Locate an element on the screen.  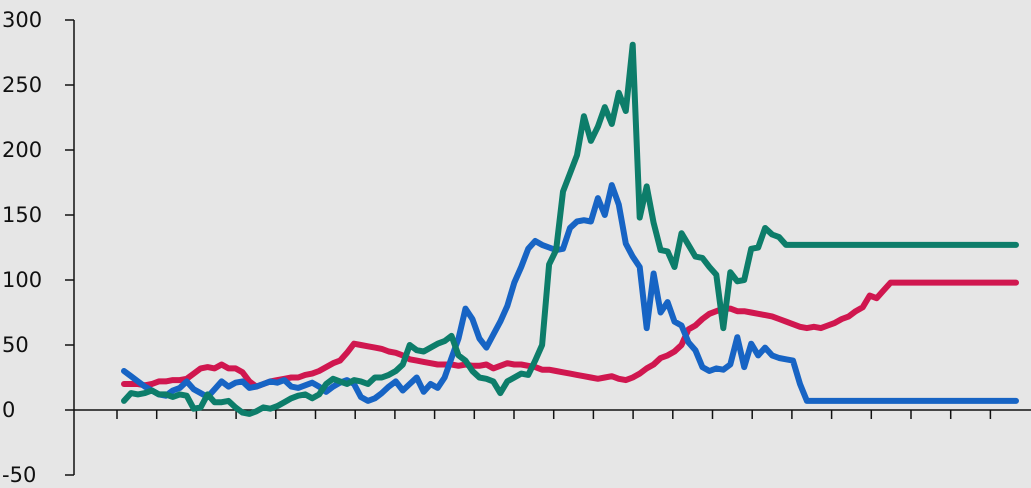
y-tick-label: 100 is located at coordinates (22, 280).